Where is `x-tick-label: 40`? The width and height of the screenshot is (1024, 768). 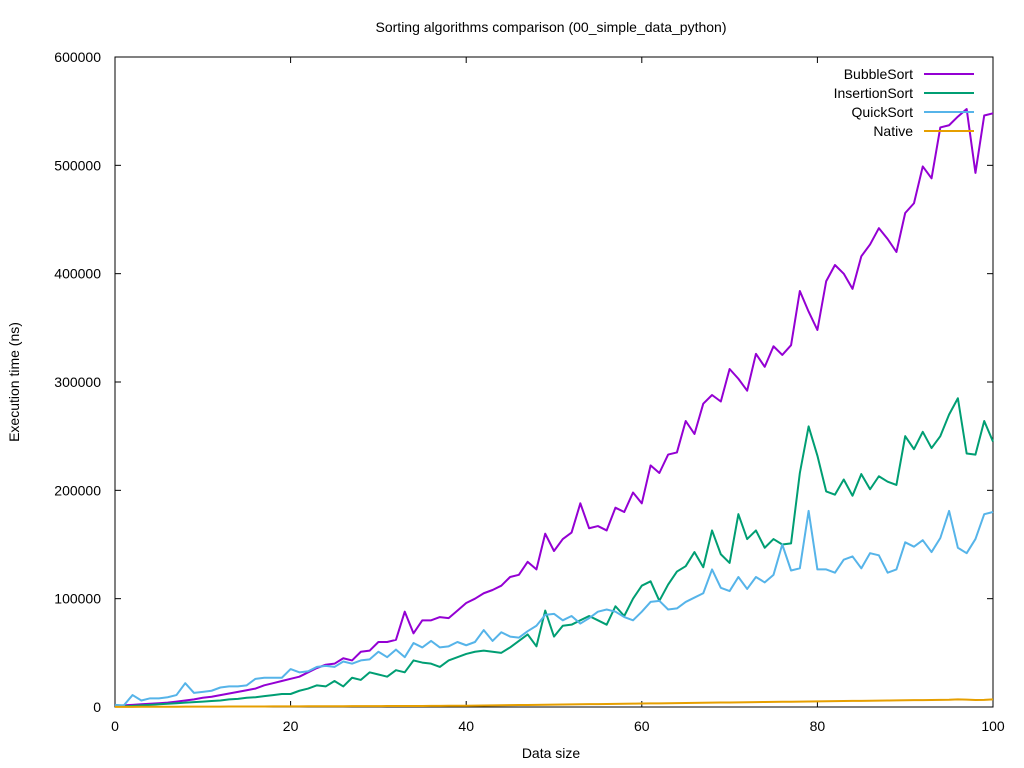 x-tick-label: 40 is located at coordinates (466, 726).